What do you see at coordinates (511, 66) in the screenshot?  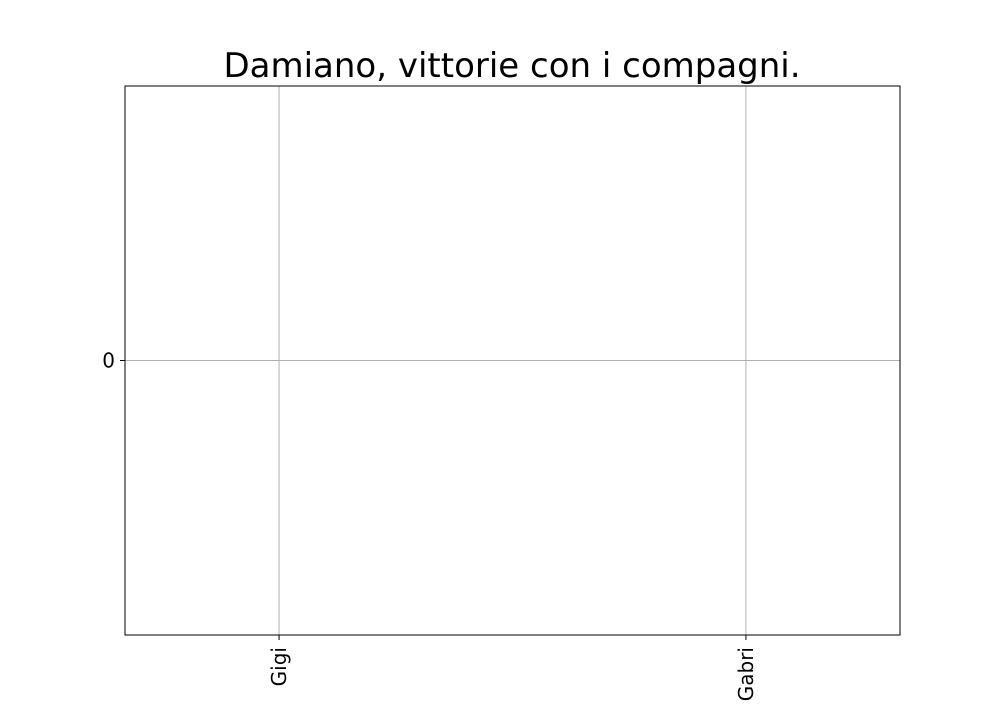 I see `chart-title: Damiano, vittorie con i compagni.` at bounding box center [511, 66].